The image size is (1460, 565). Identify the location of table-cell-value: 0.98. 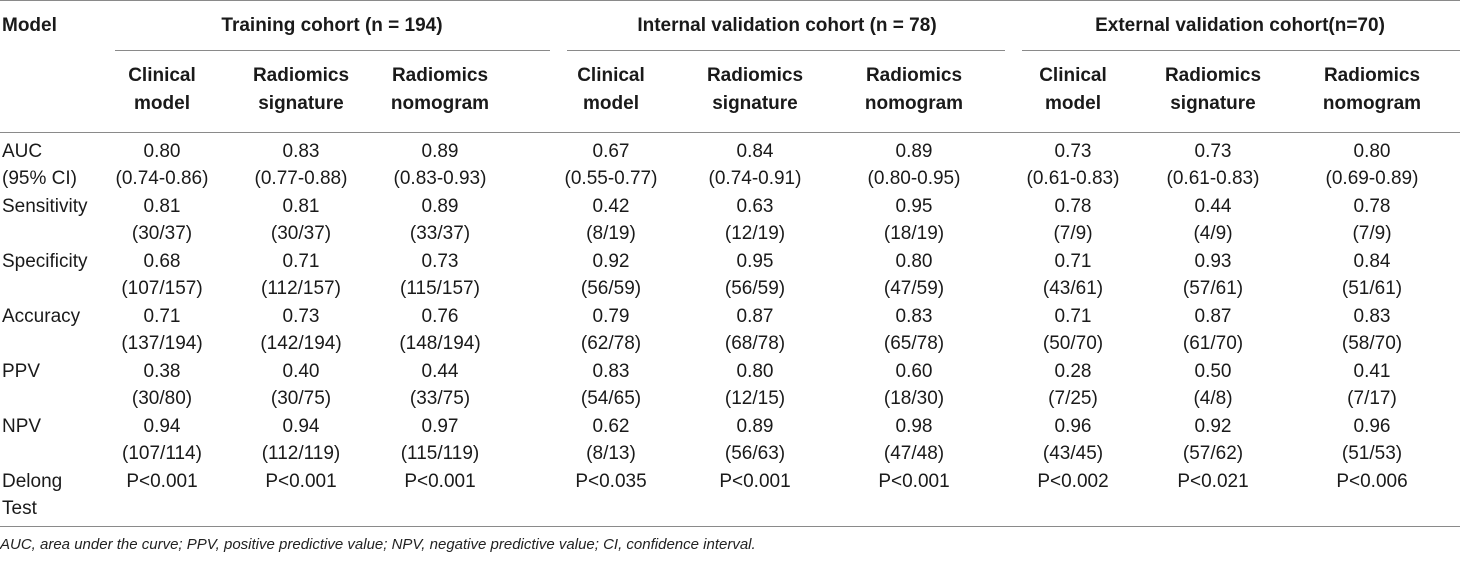
(914, 426).